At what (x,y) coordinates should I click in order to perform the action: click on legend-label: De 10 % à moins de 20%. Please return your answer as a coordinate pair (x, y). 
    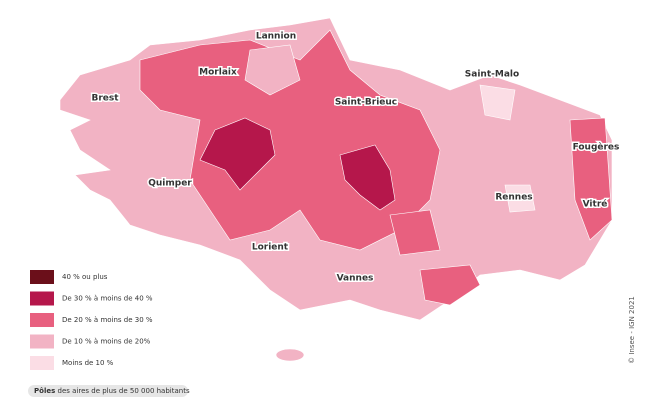
    Looking at the image, I should click on (106, 342).